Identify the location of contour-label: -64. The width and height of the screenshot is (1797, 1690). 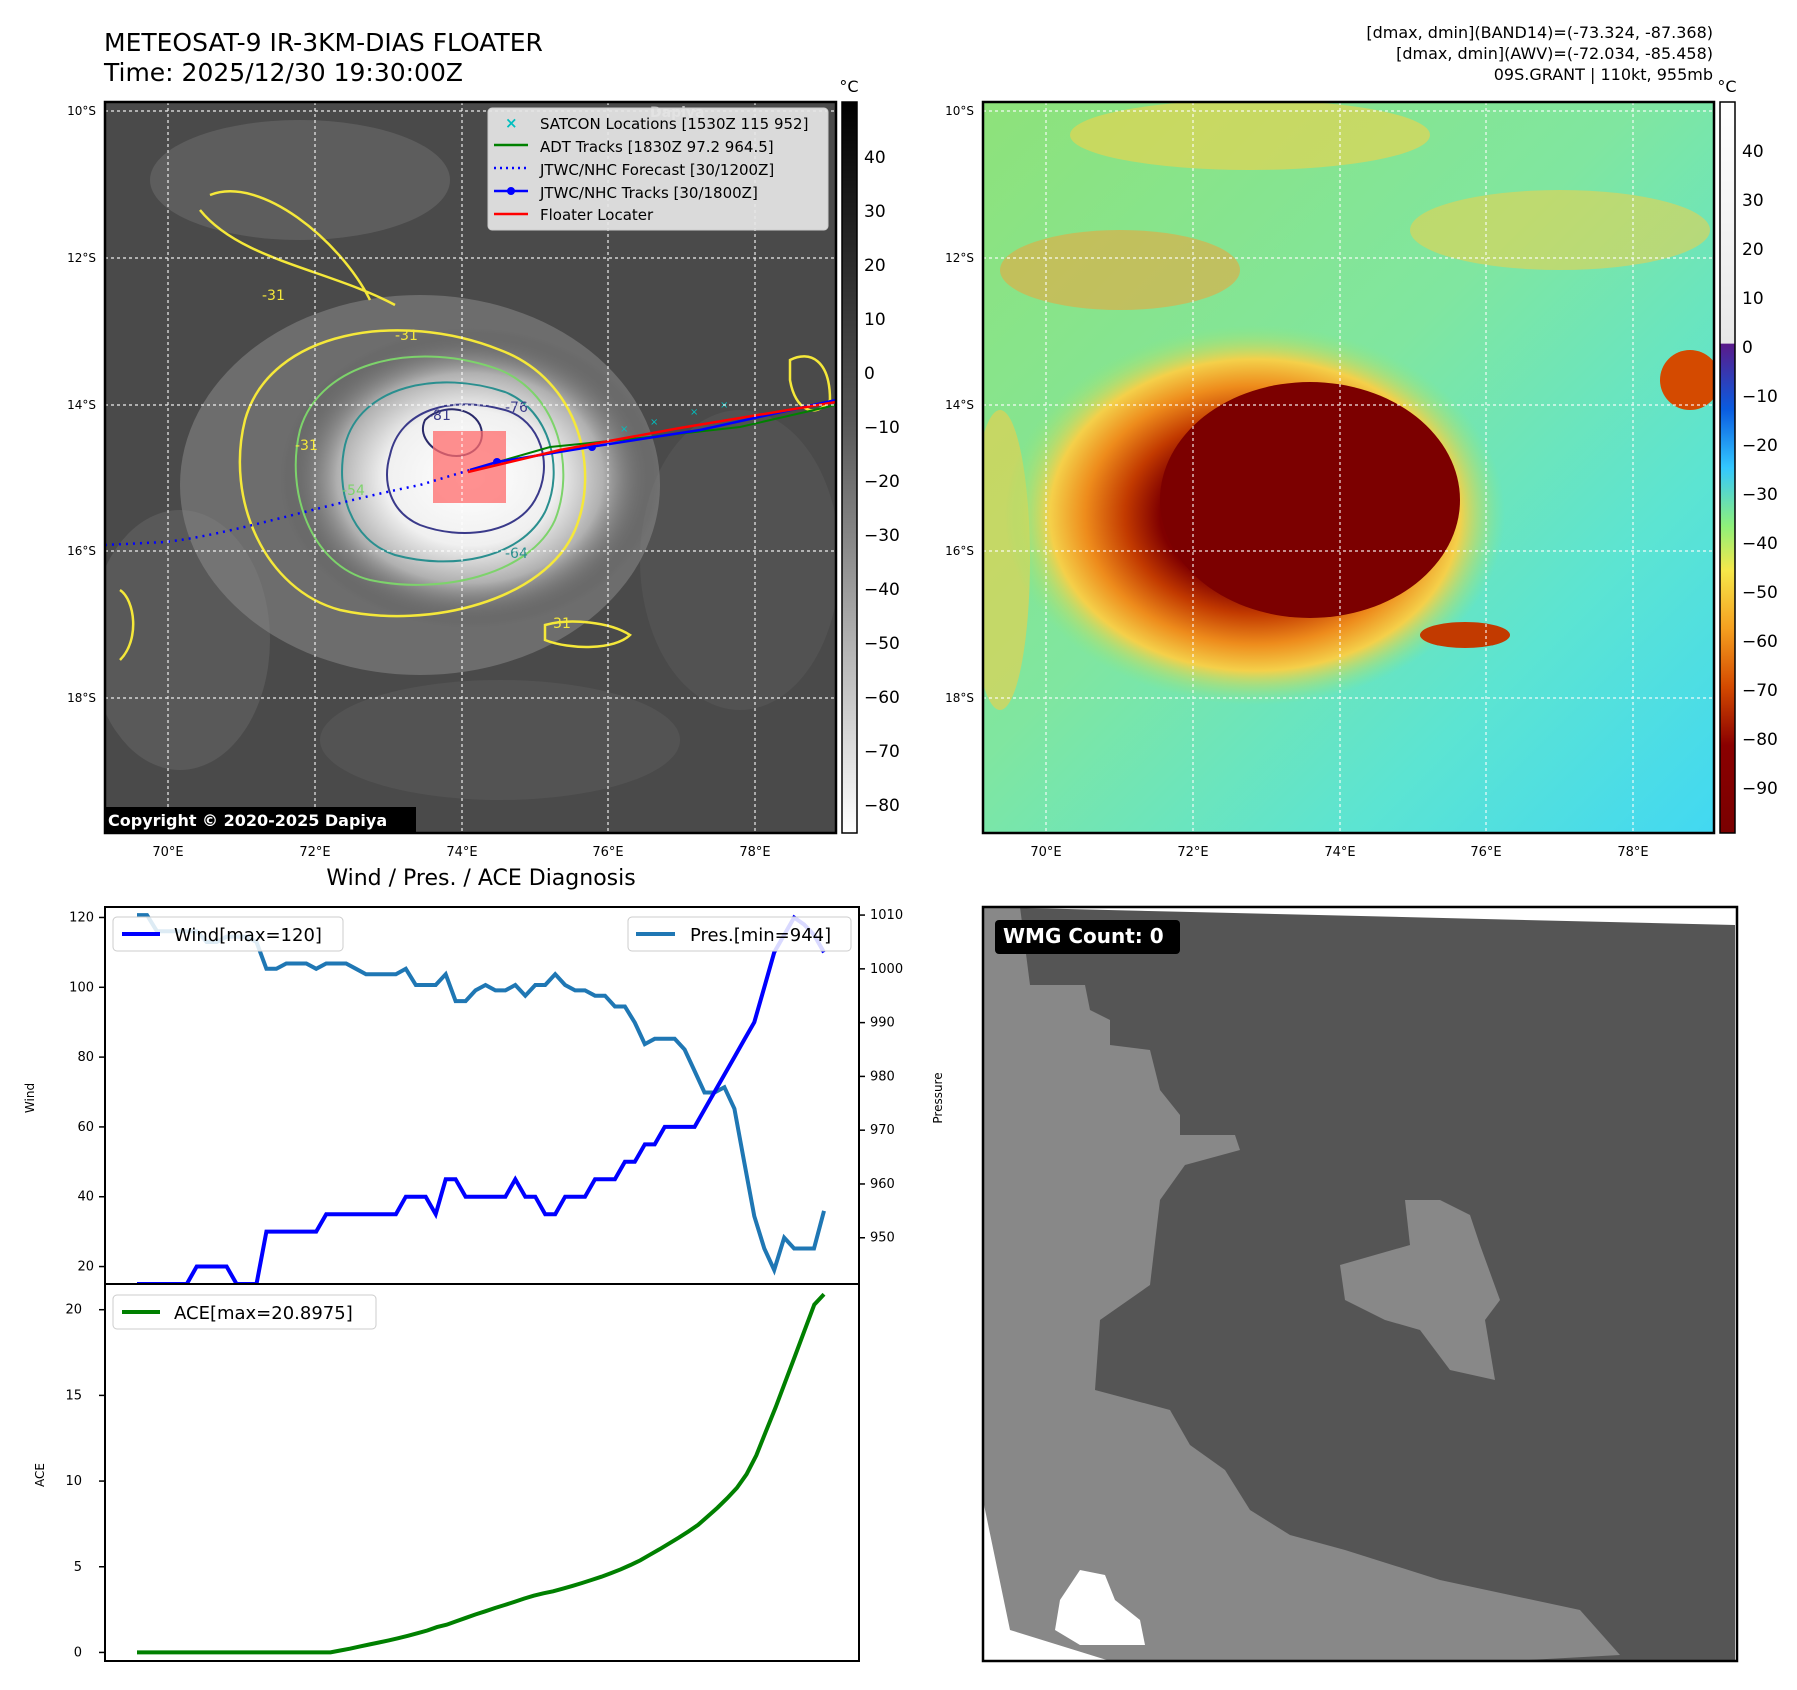
(516, 554).